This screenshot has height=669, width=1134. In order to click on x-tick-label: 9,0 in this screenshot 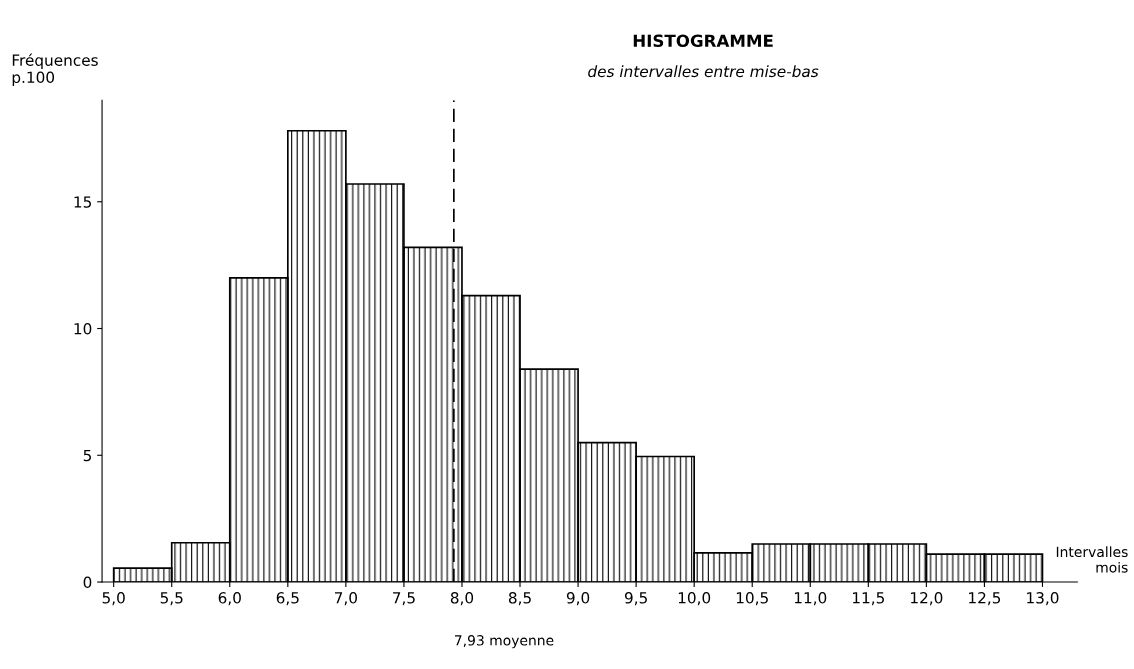, I will do `click(578, 599)`.